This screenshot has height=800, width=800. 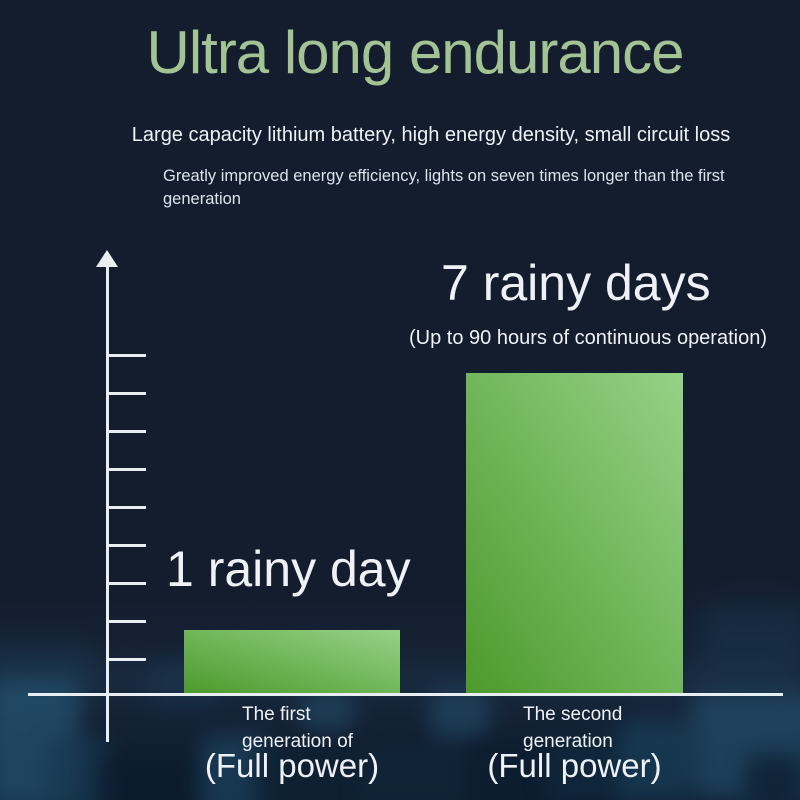 I want to click on category-emphasis-first: (Full power), so click(x=292, y=765).